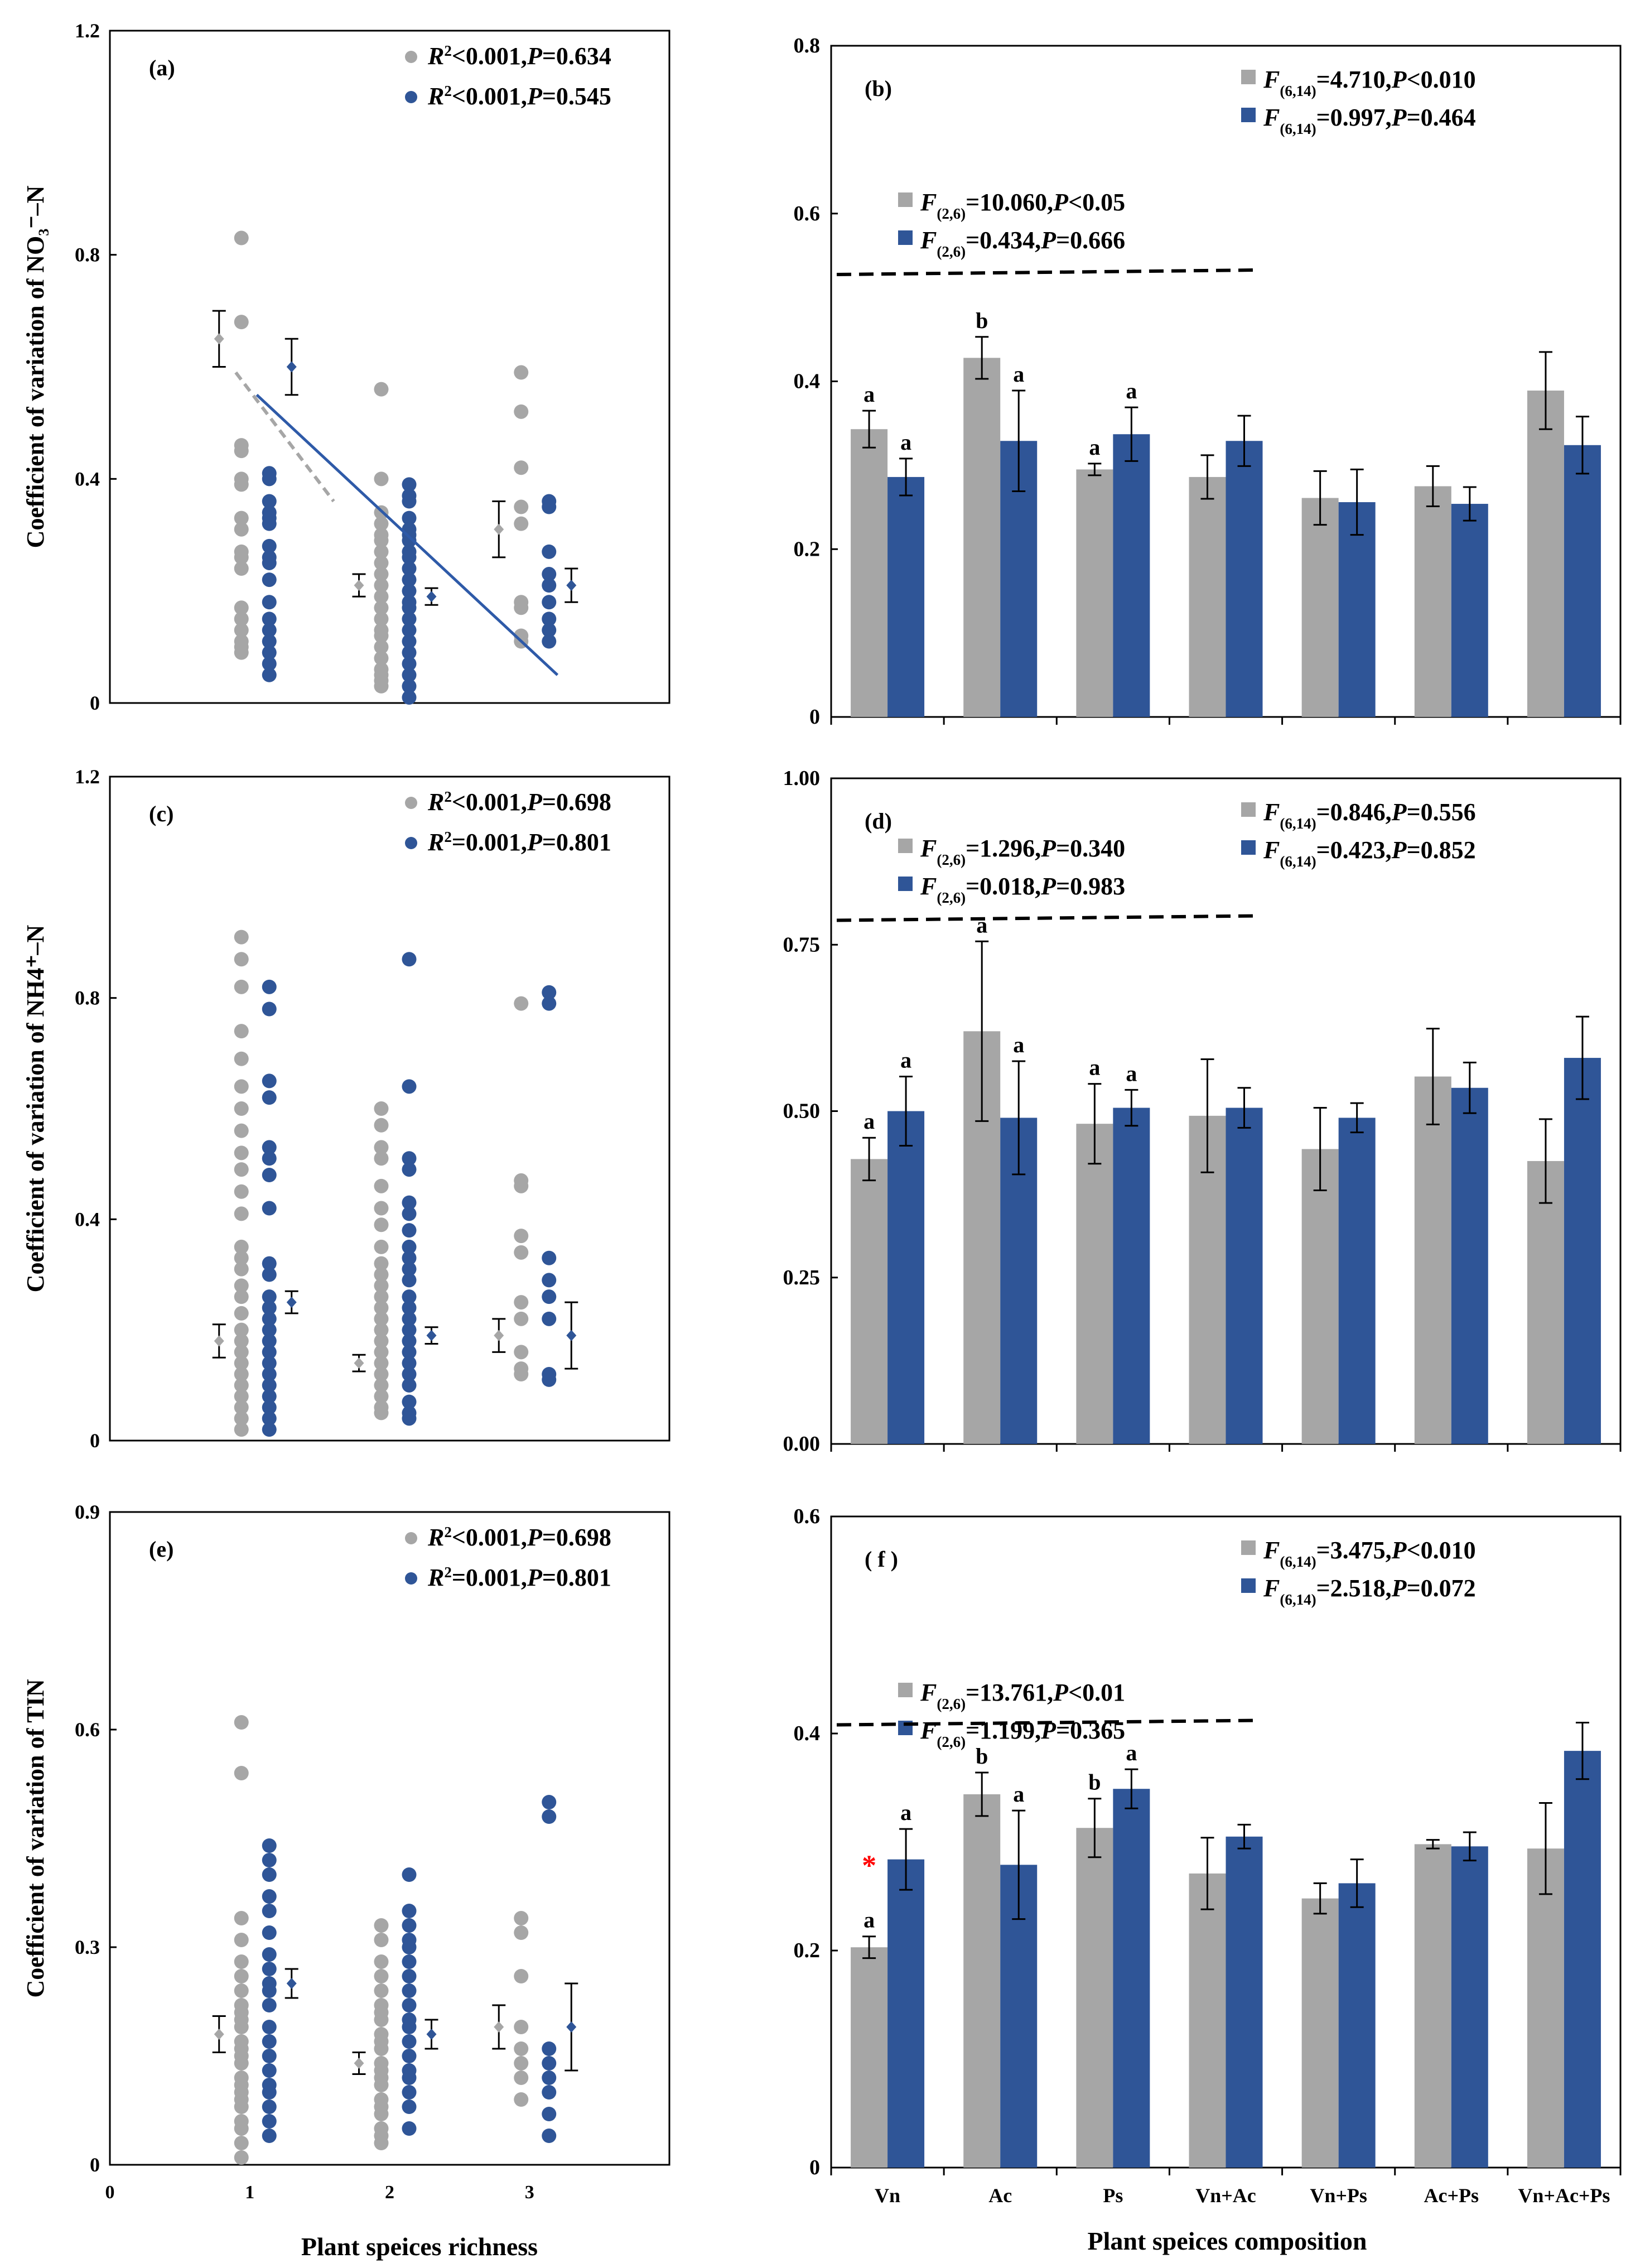 The height and width of the screenshot is (2268, 1645). Describe the element at coordinates (906, 1277) in the screenshot. I see `bar-d-blue-Vn` at that location.